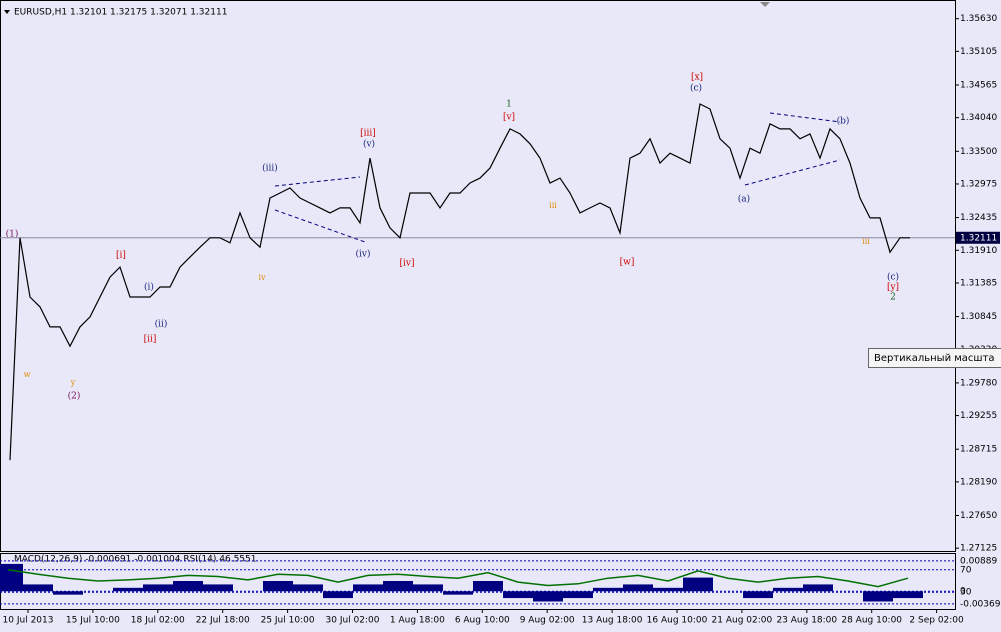 The width and height of the screenshot is (1001, 632). Describe the element at coordinates (978, 52) in the screenshot. I see `y-tick-label: 1.35105` at that location.